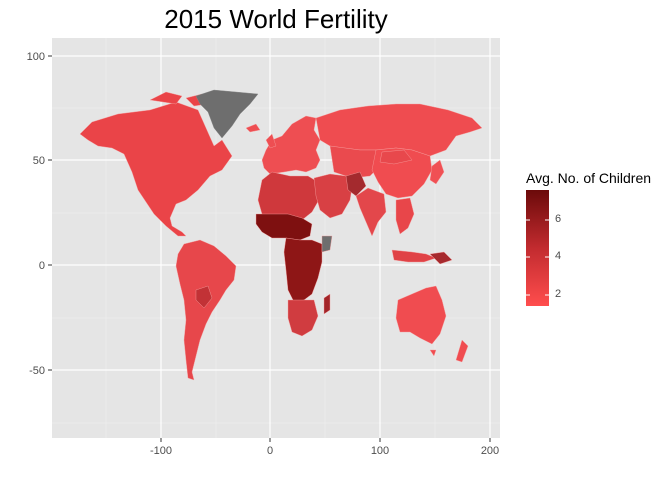 This screenshot has width=672, height=480. What do you see at coordinates (462, 351) in the screenshot?
I see `new-zealand` at bounding box center [462, 351].